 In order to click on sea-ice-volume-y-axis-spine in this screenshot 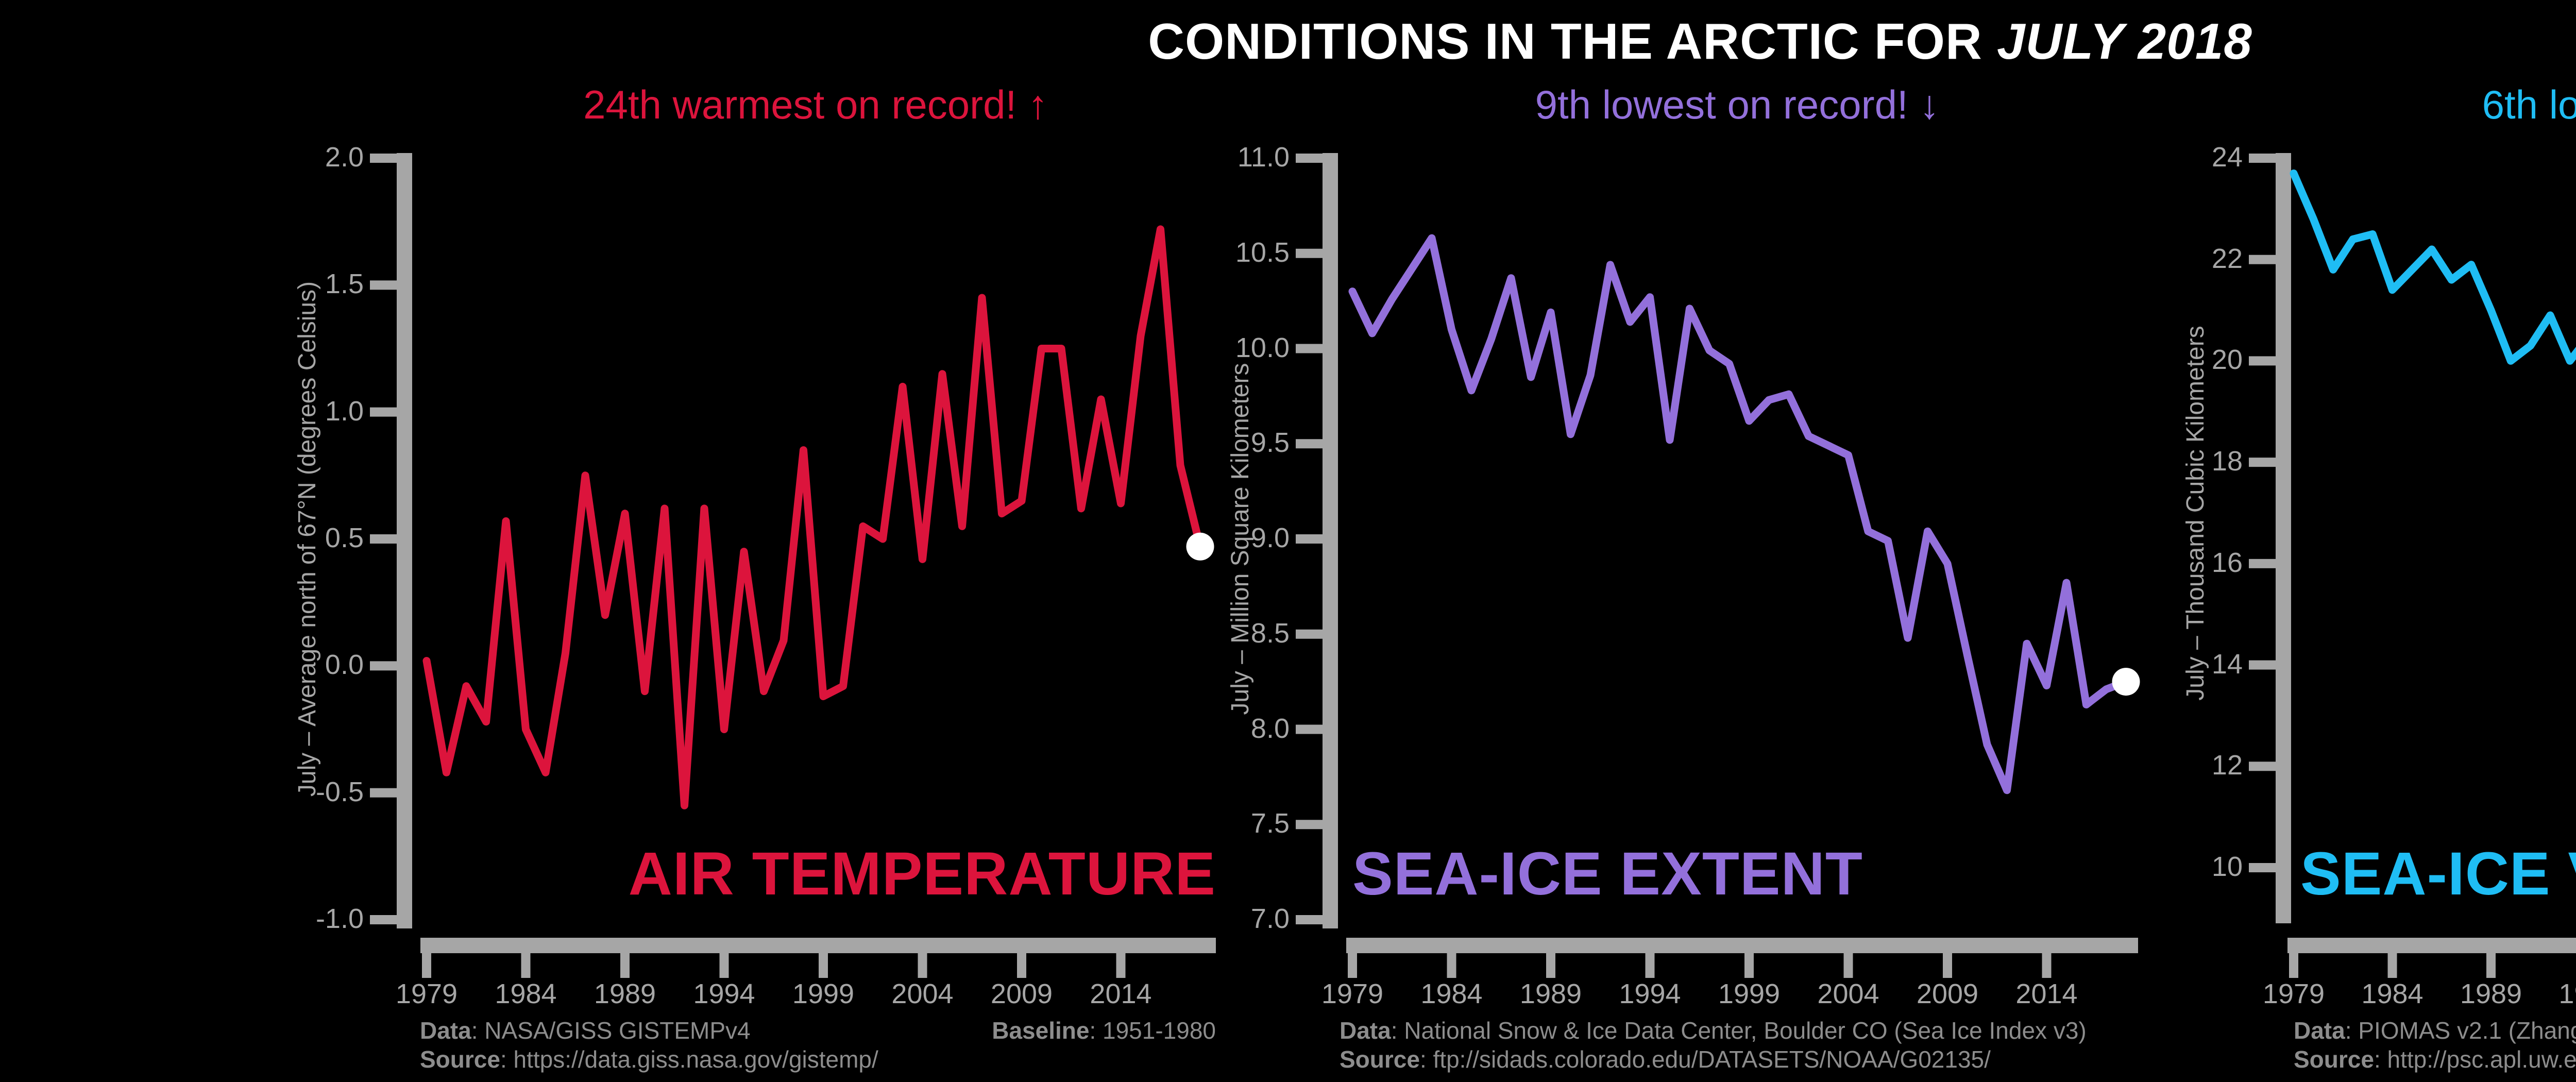, I will do `click(2283, 538)`.